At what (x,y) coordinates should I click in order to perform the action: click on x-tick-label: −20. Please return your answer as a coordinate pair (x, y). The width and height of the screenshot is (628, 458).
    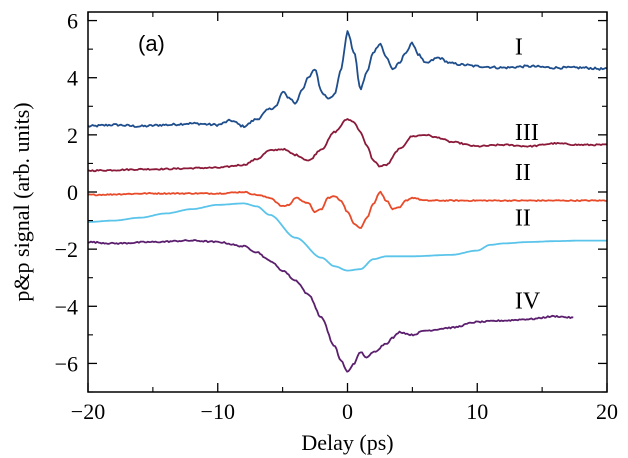
    Looking at the image, I should click on (88, 411).